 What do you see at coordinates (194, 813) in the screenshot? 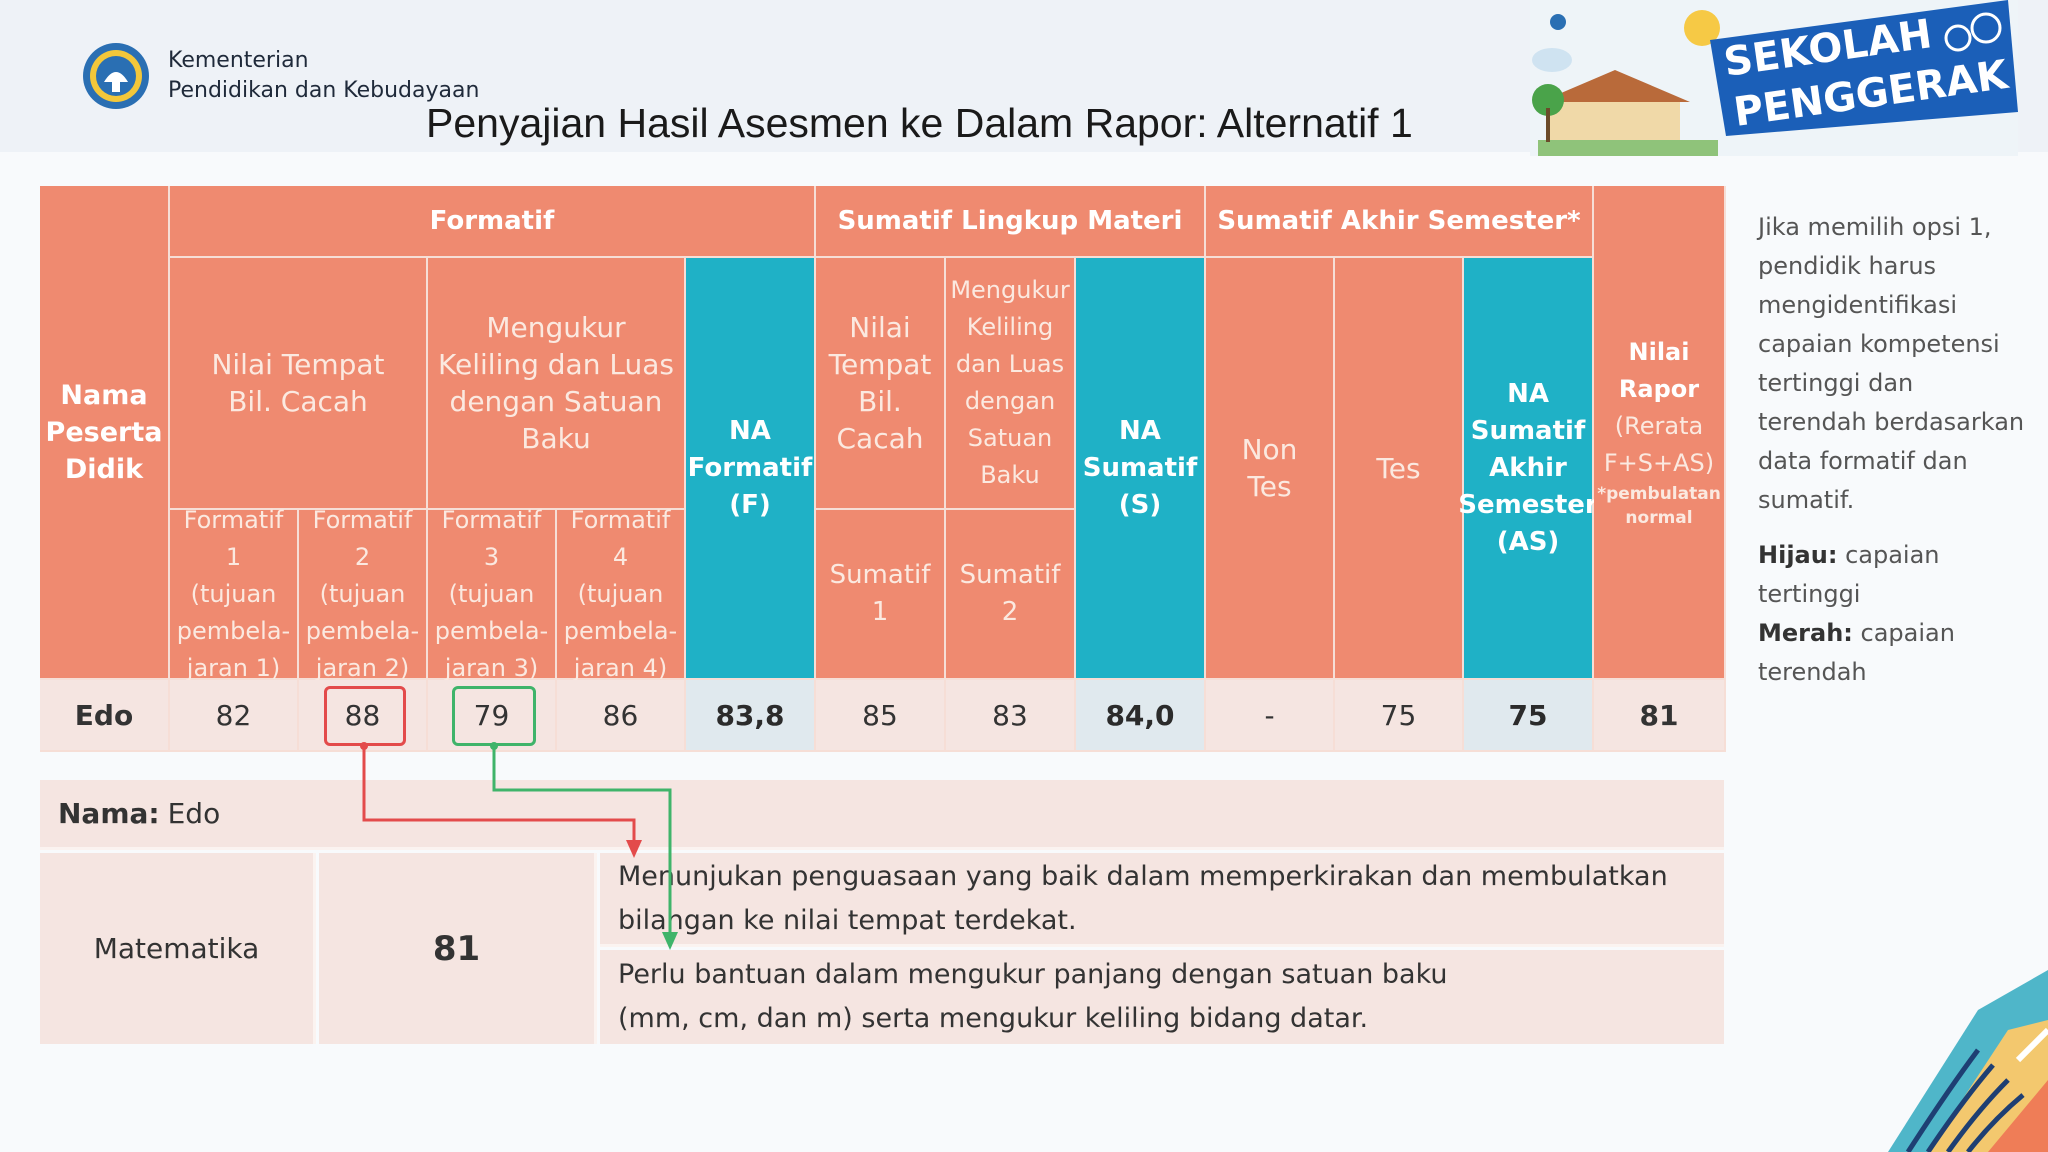
I see `summary-name-value: Edo` at bounding box center [194, 813].